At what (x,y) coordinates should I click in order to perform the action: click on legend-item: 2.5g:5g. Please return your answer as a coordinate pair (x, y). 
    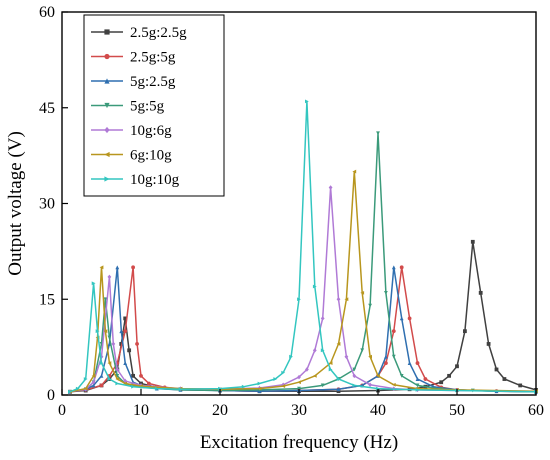
    Looking at the image, I should click on (133, 58).